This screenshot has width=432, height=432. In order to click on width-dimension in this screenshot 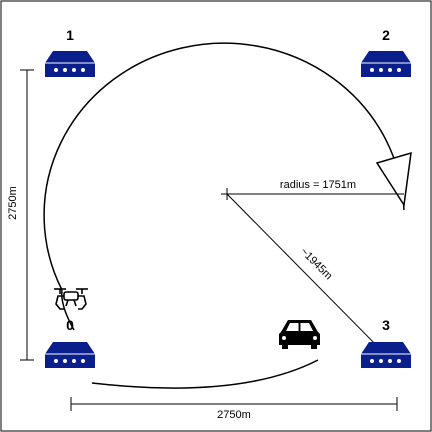, I will do `click(234, 404)`.